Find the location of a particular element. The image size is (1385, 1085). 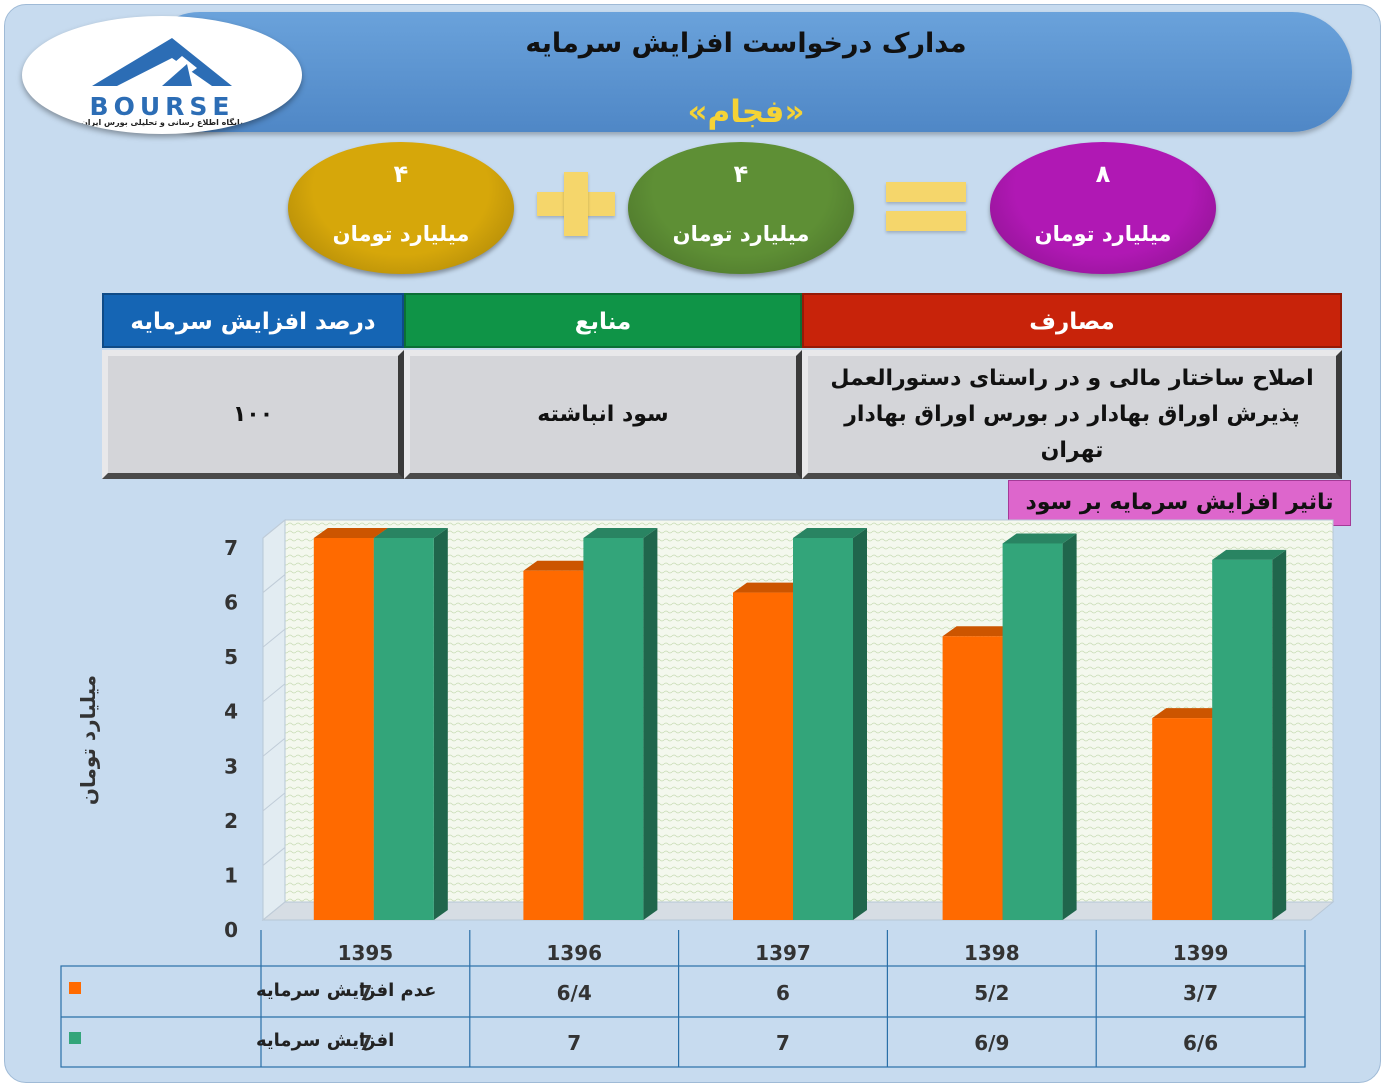

legend-entry: عدم افزایش سرمایه is located at coordinates (346, 990).